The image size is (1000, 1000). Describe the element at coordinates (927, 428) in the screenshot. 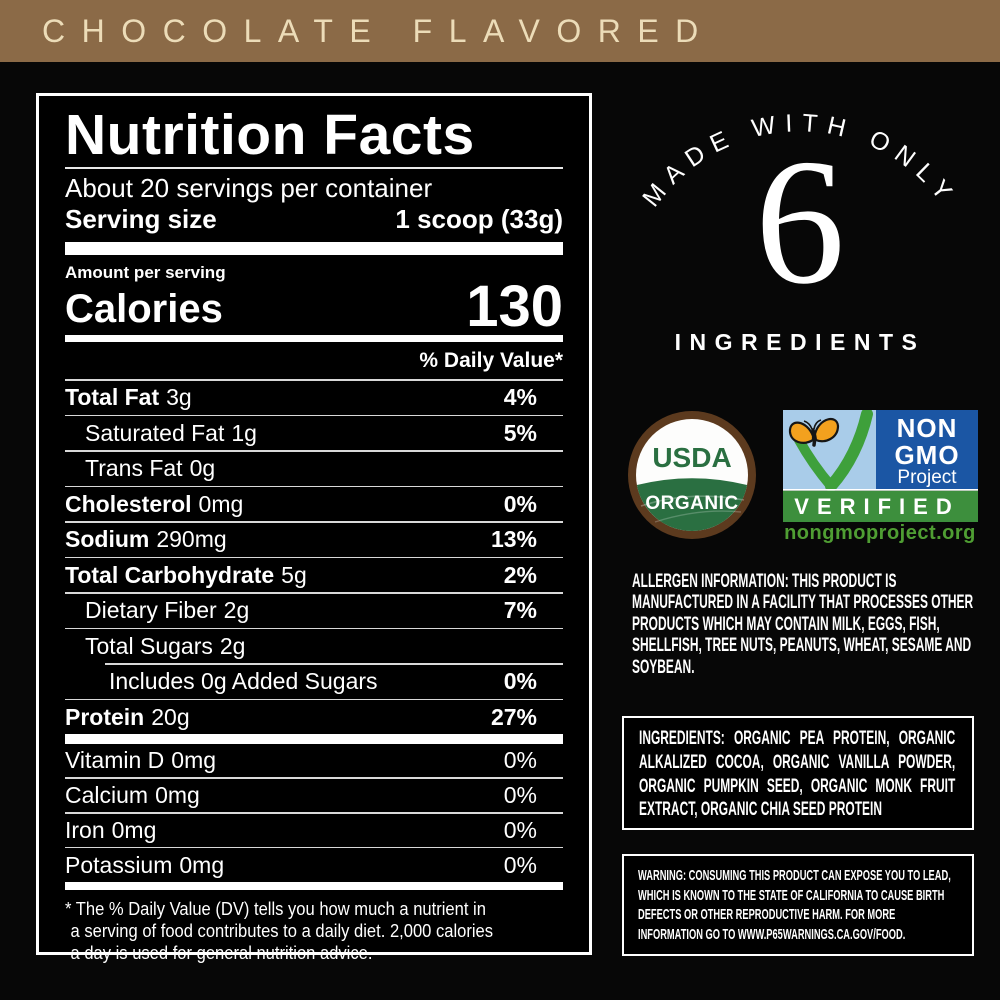

I see `non-text: NON` at that location.